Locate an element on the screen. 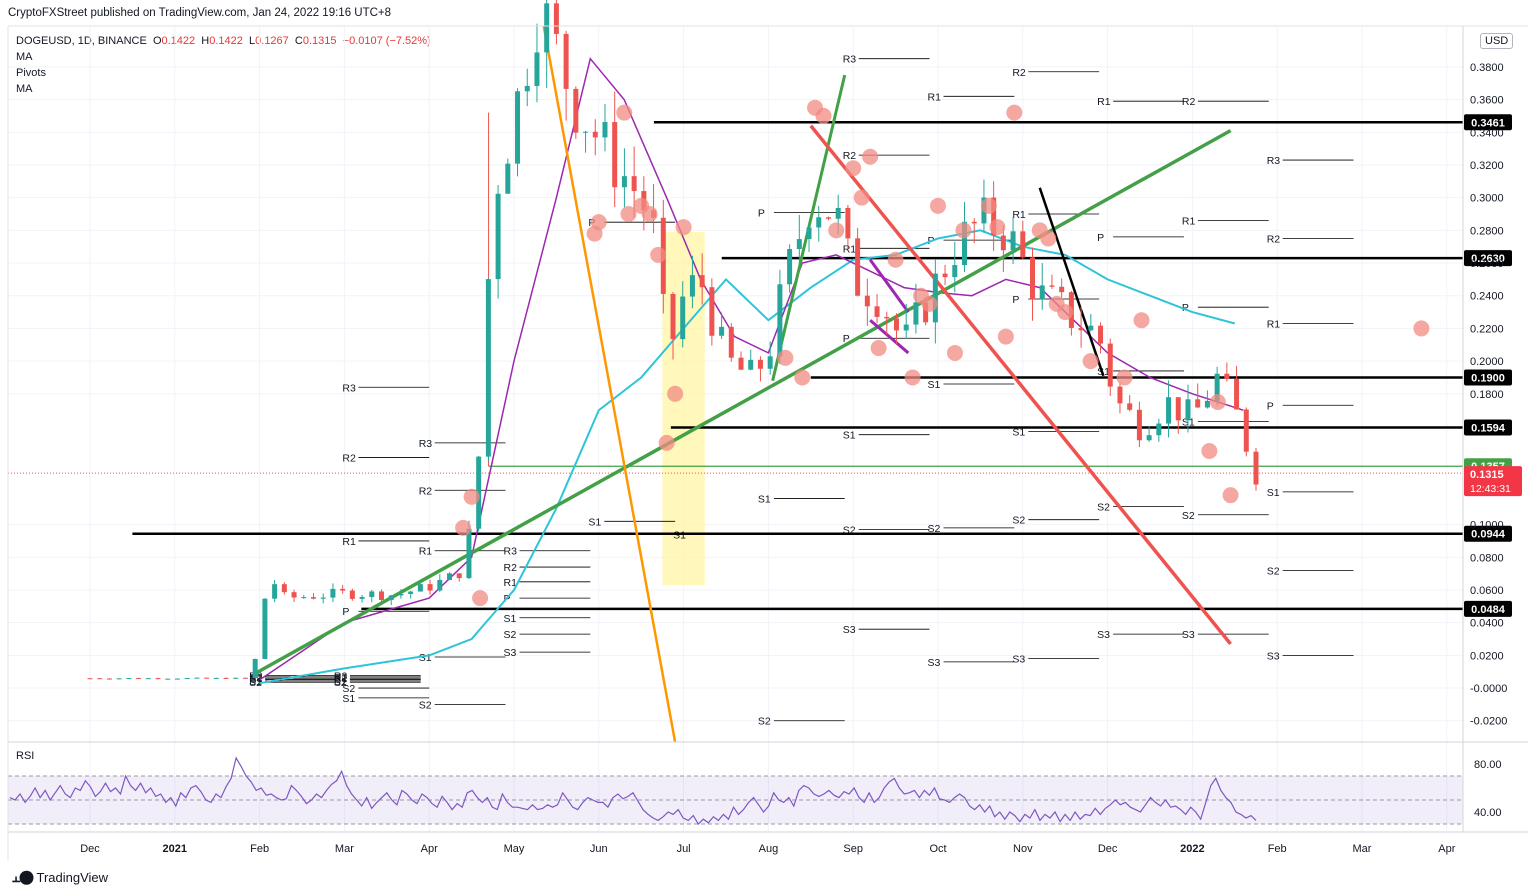 The width and height of the screenshot is (1536, 894). key-level-tag is located at coordinates (1488, 533).